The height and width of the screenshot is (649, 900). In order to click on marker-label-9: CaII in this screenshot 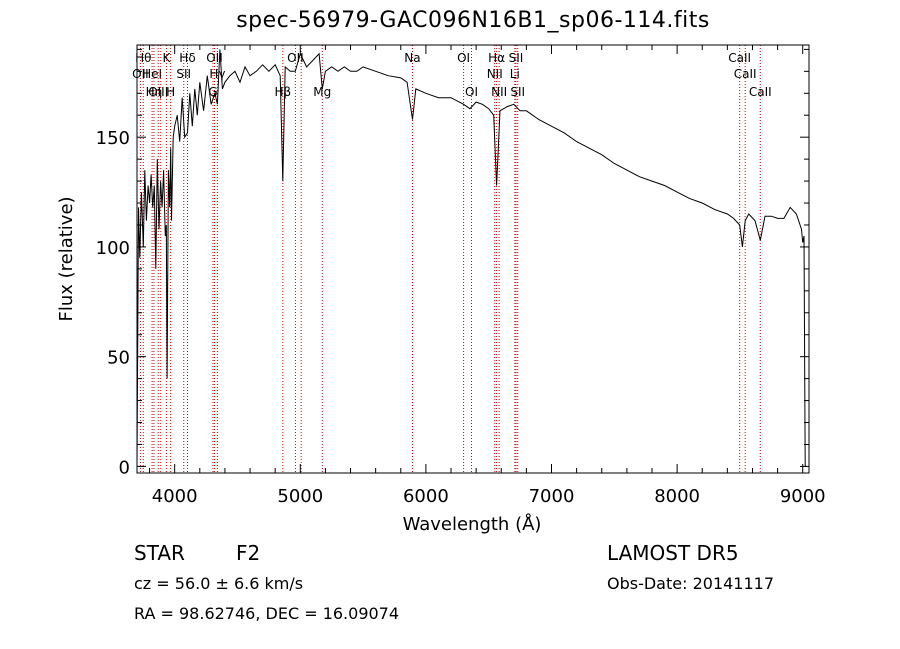, I will do `click(739, 58)`.